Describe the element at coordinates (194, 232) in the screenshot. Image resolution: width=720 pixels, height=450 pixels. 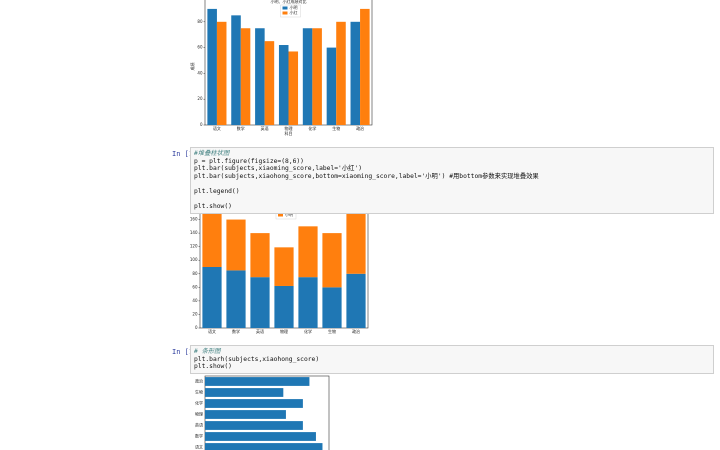
I see `y-tick-label: 140` at that location.